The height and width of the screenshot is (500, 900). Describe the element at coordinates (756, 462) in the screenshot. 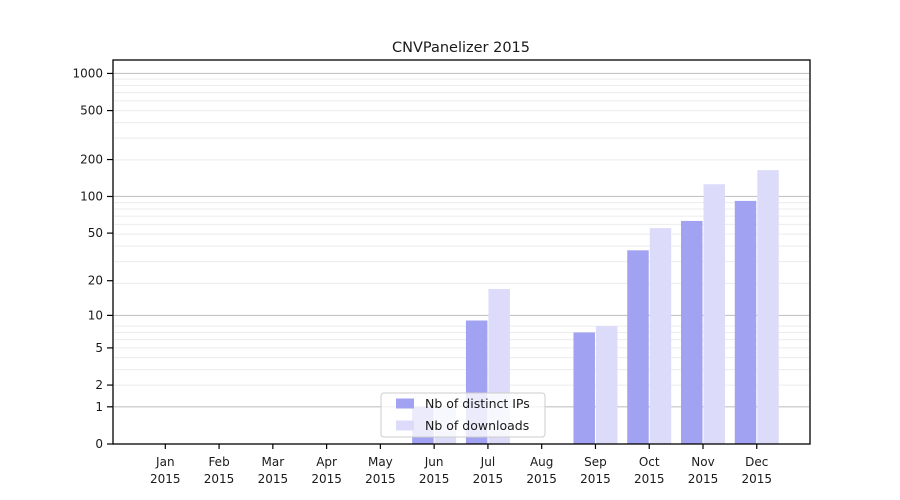

I see `x-tick-label-month: Dec` at that location.